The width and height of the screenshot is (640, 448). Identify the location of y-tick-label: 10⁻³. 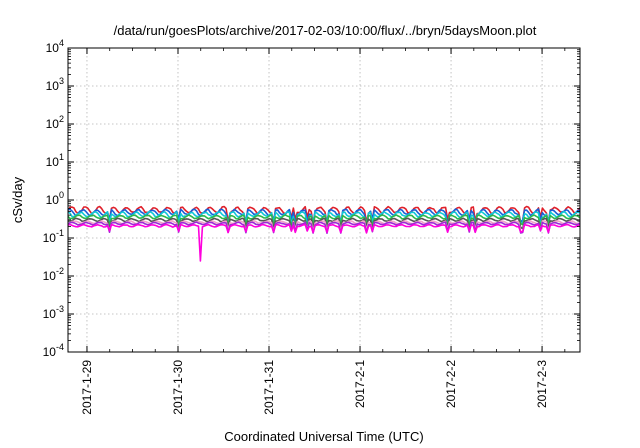
(53, 312).